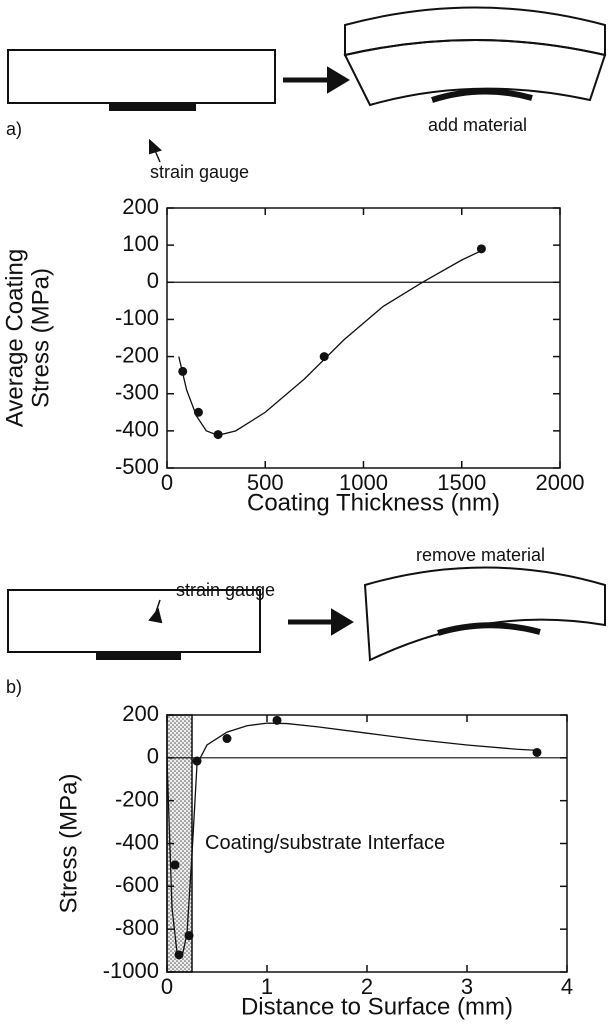 The image size is (610, 1027). I want to click on x-axis-label: Distance to Surface (mm), so click(377, 1006).